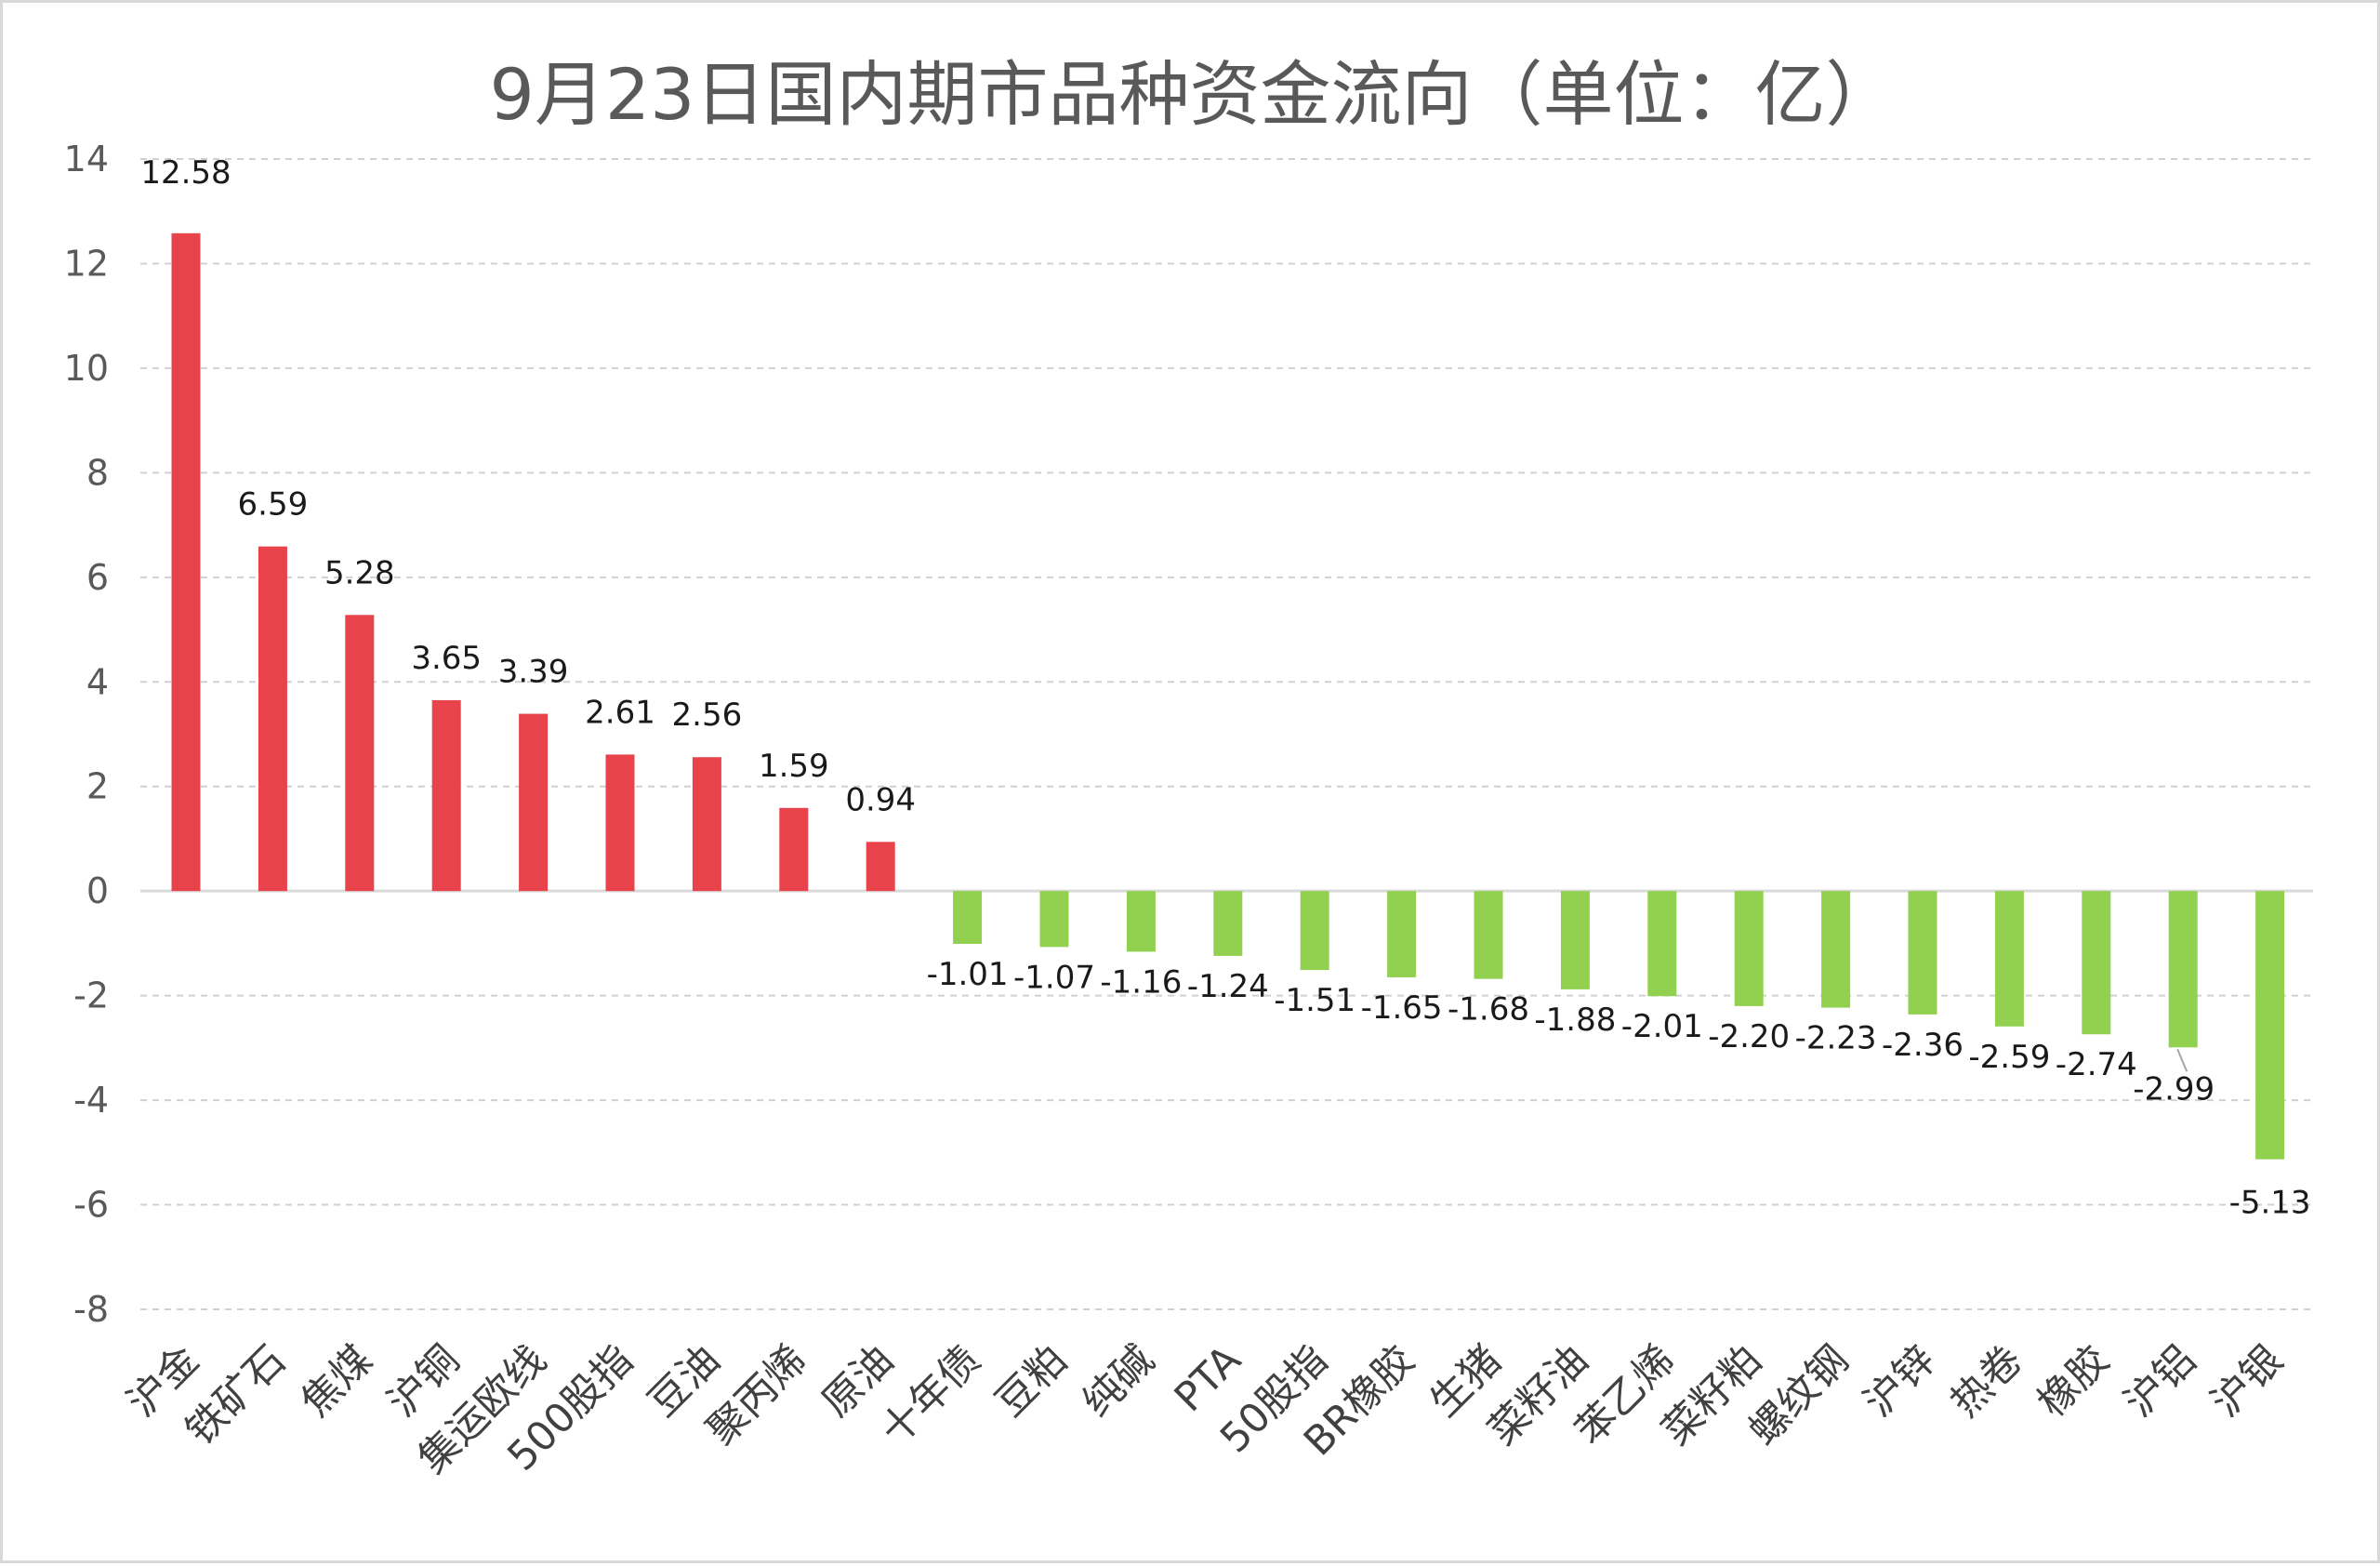 Image resolution: width=2380 pixels, height=1566 pixels. Describe the element at coordinates (86, 159) in the screenshot. I see `y-tick-label: 14` at that location.